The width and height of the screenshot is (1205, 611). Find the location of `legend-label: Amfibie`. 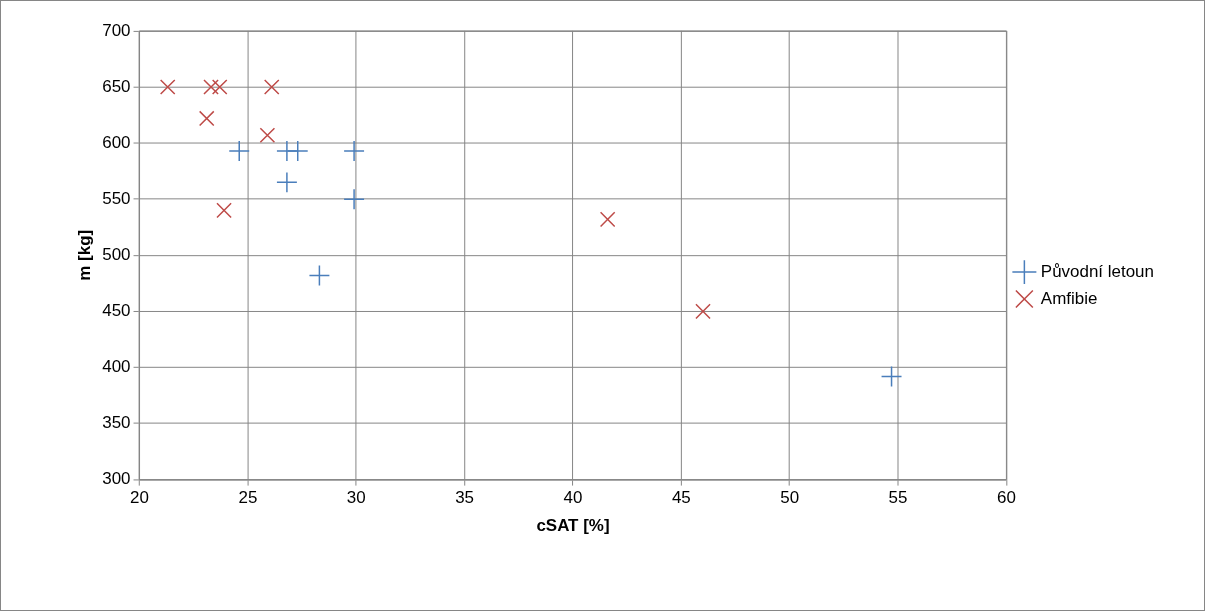

legend-label: Amfibie is located at coordinates (1069, 298).